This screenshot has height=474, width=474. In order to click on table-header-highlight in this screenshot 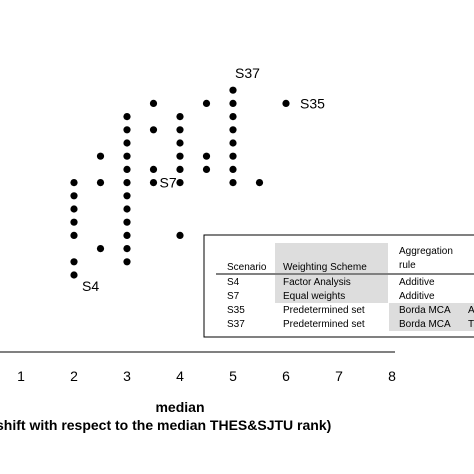, I will do `click(331, 258)`.